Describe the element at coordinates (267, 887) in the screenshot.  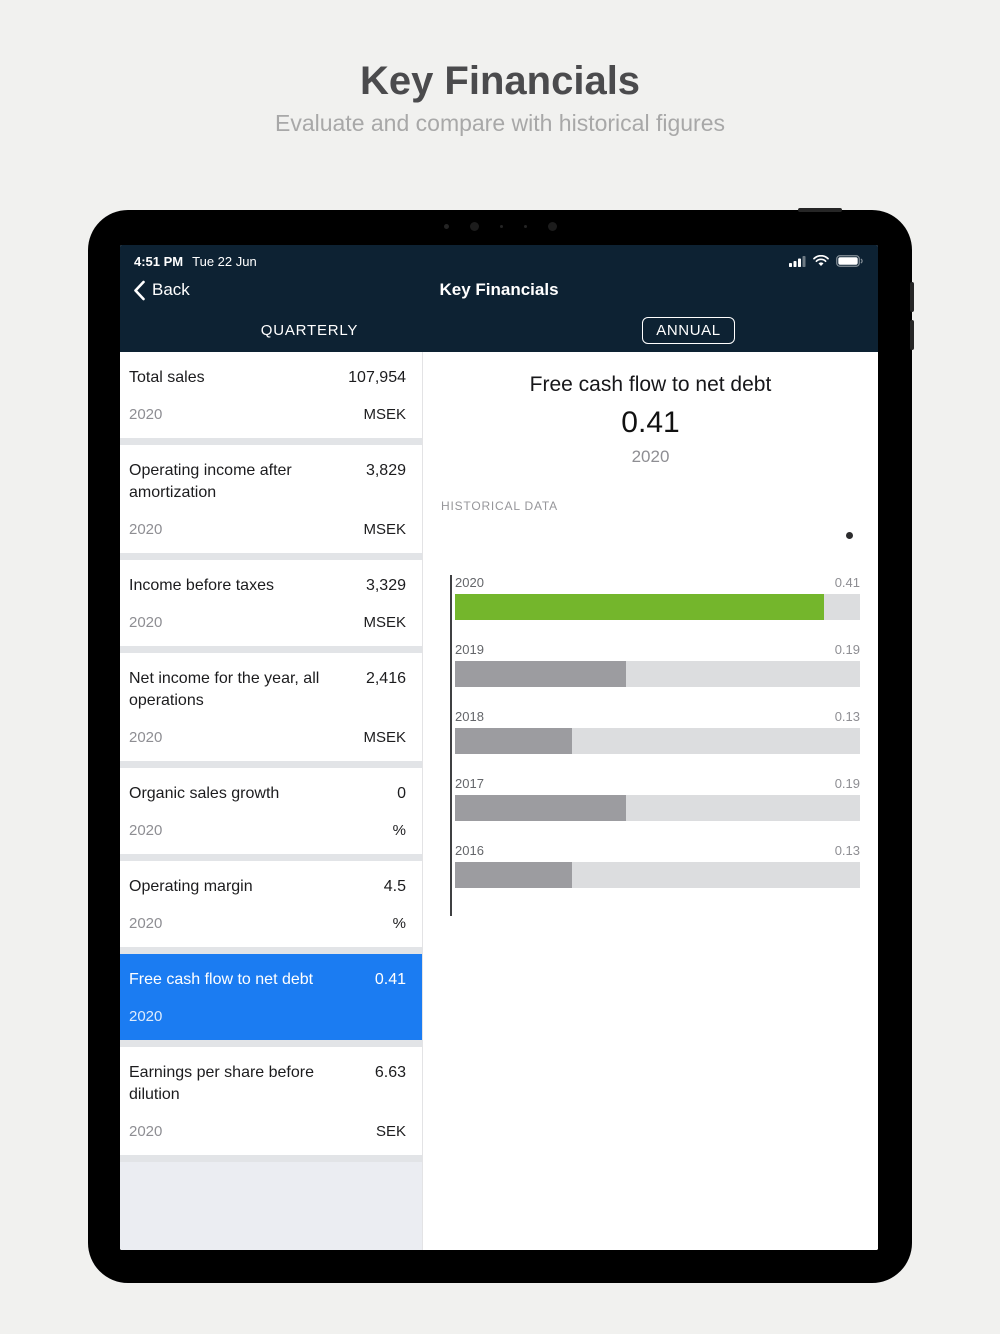
I see `metric-row-top: Operating margin 4.5` at that location.